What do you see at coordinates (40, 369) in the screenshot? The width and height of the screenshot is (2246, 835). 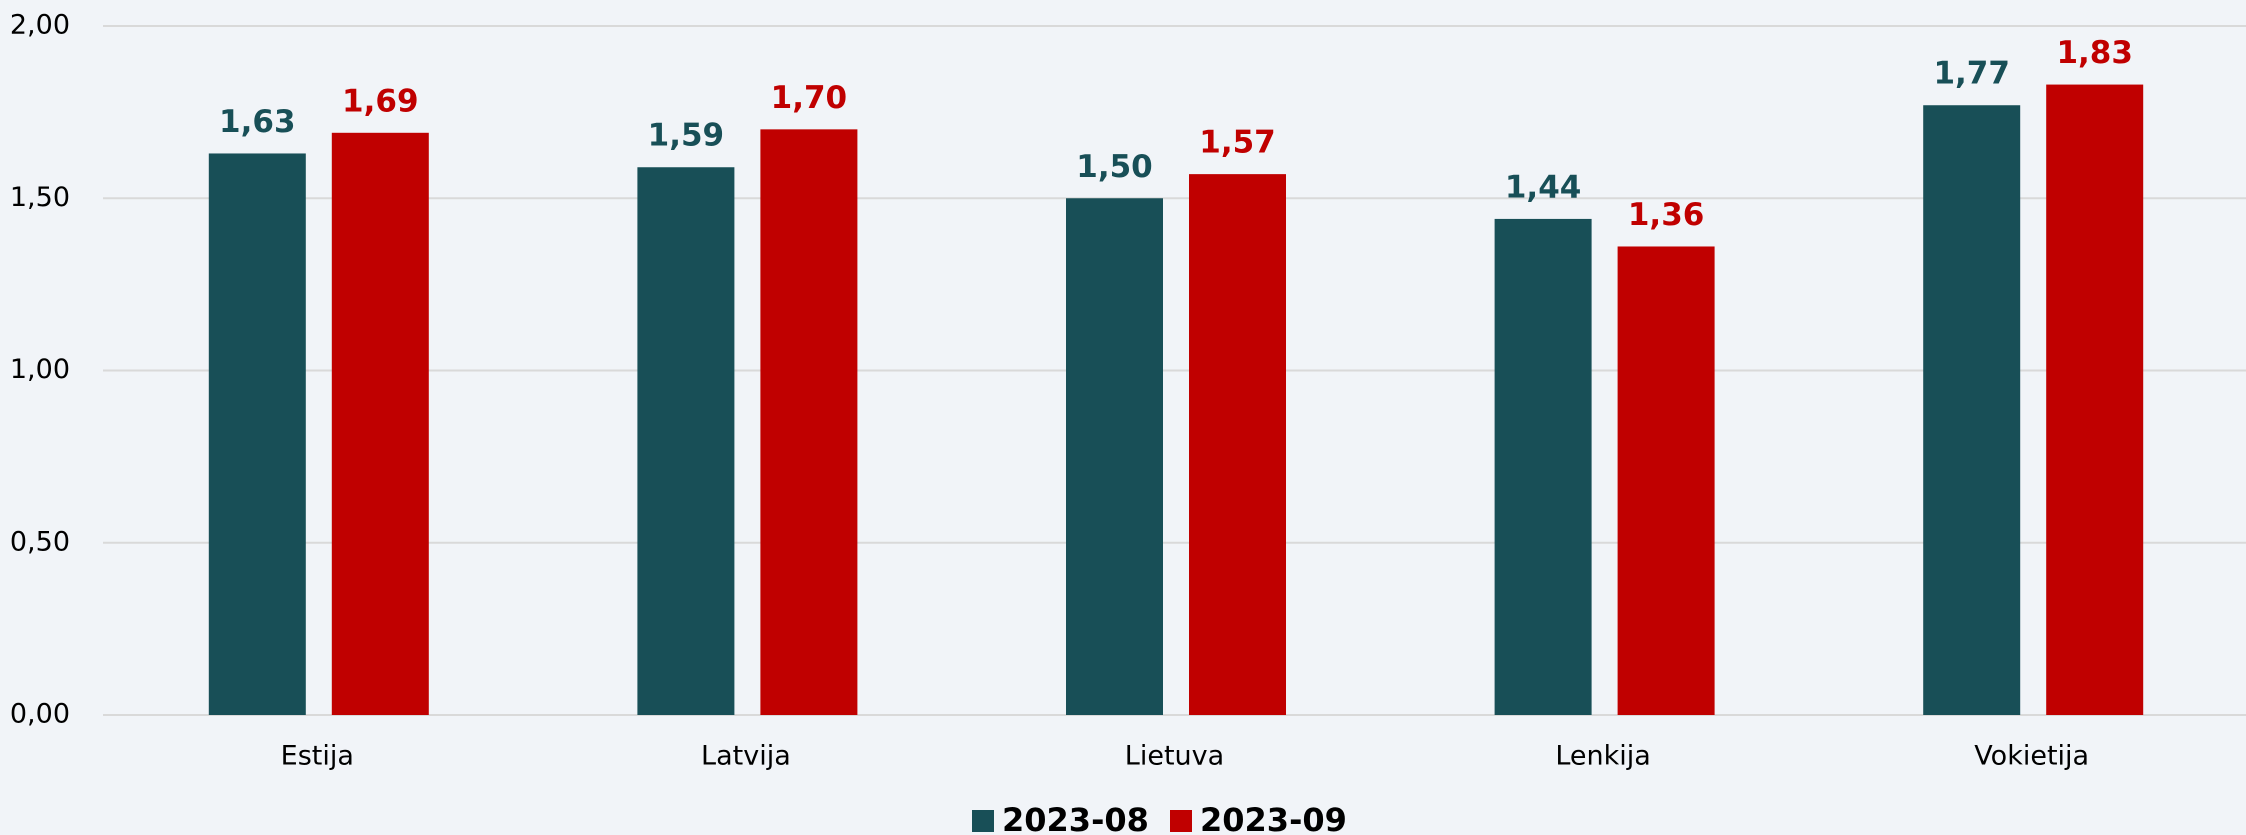 I see `y-tick-label: 1,00` at bounding box center [40, 369].